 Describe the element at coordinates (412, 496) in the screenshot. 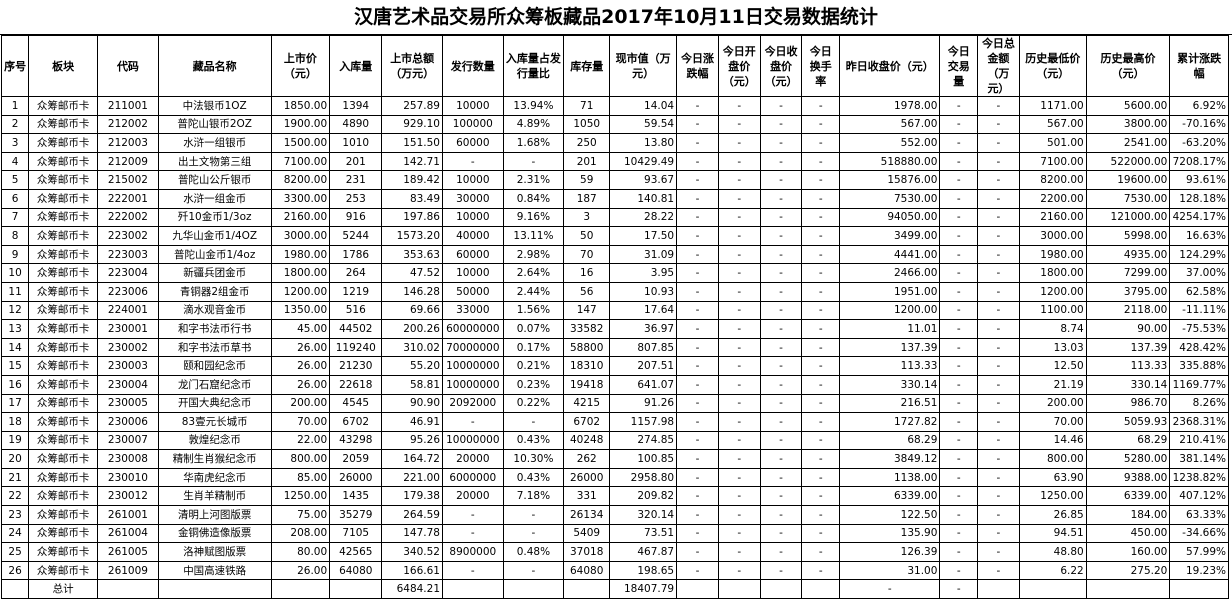

I see `table-cell: 179.38` at that location.